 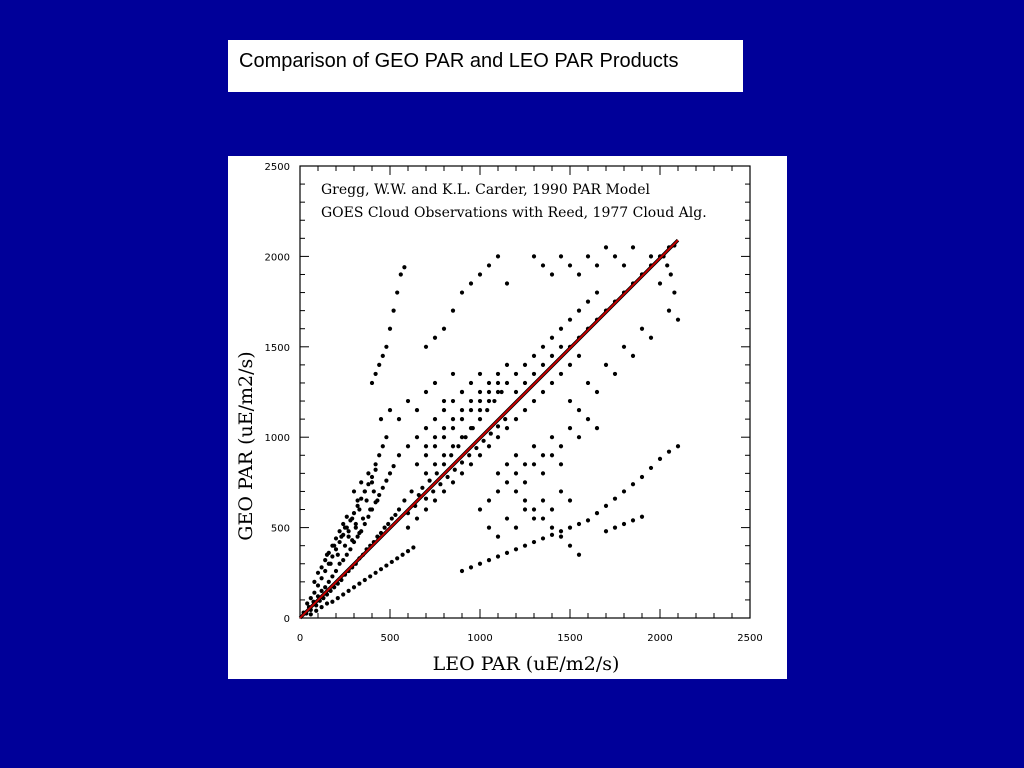 What do you see at coordinates (749, 638) in the screenshot?
I see `x-tick-label: 2500` at bounding box center [749, 638].